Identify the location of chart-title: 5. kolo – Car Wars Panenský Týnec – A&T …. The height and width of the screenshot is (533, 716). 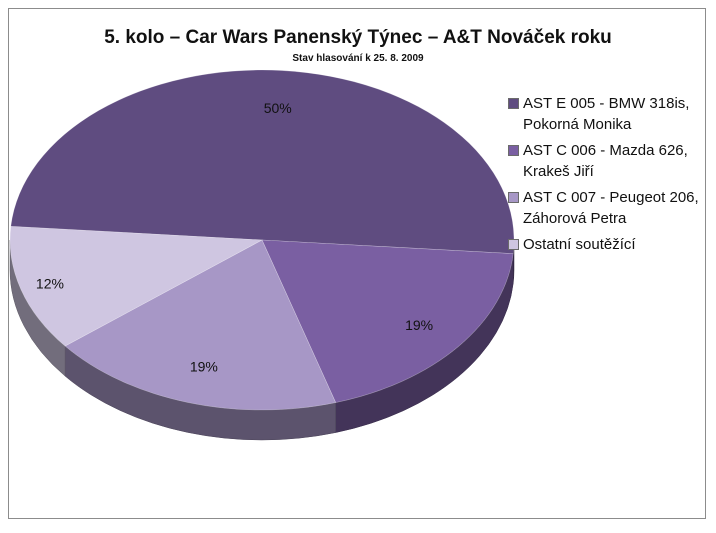
(358, 37).